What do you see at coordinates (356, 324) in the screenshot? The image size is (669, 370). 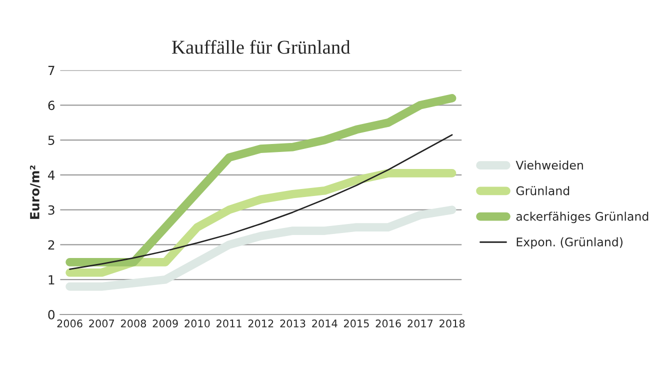 I see `x-tick-label: 2015` at bounding box center [356, 324].